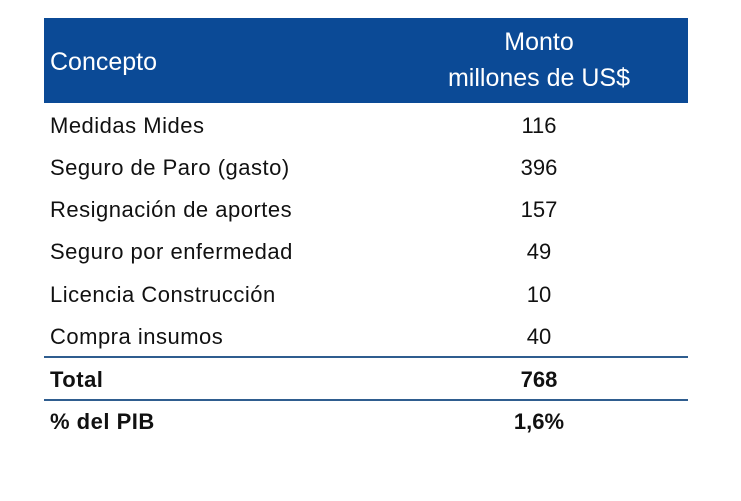  I want to click on row-monto: 40, so click(539, 336).